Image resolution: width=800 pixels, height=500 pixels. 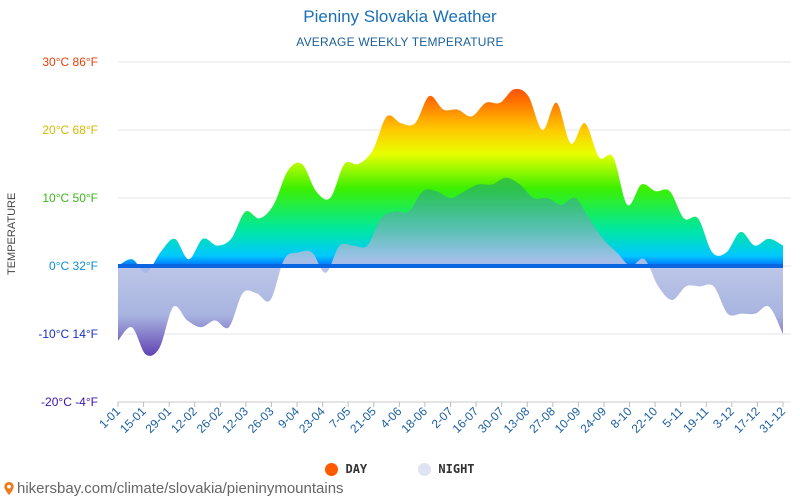 I want to click on map-pin-icon, so click(x=9, y=488).